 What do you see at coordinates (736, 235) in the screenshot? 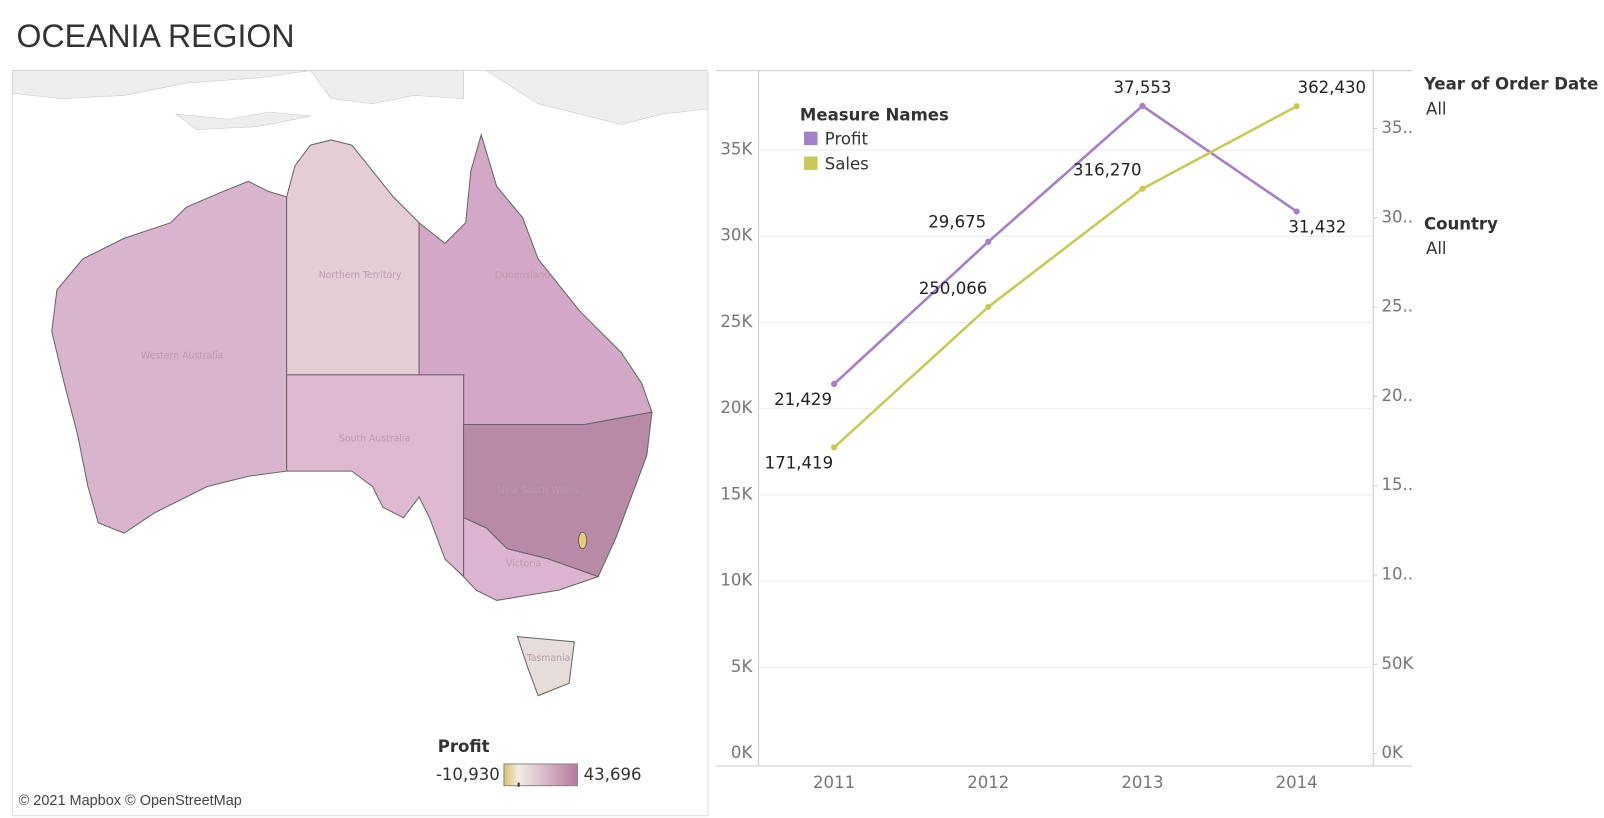
I see `y-tick-label: 30K` at bounding box center [736, 235].